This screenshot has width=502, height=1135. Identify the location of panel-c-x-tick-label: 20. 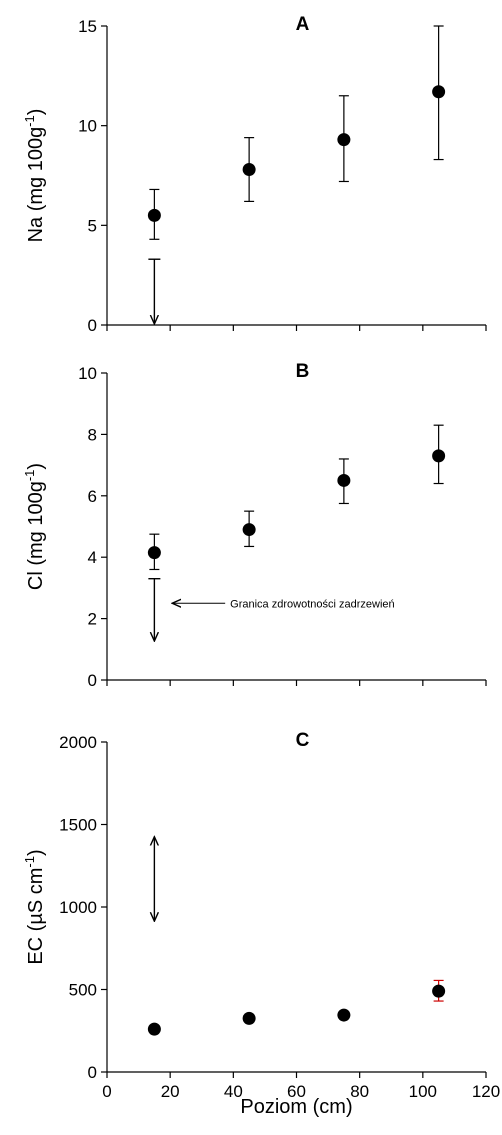
(170, 1091).